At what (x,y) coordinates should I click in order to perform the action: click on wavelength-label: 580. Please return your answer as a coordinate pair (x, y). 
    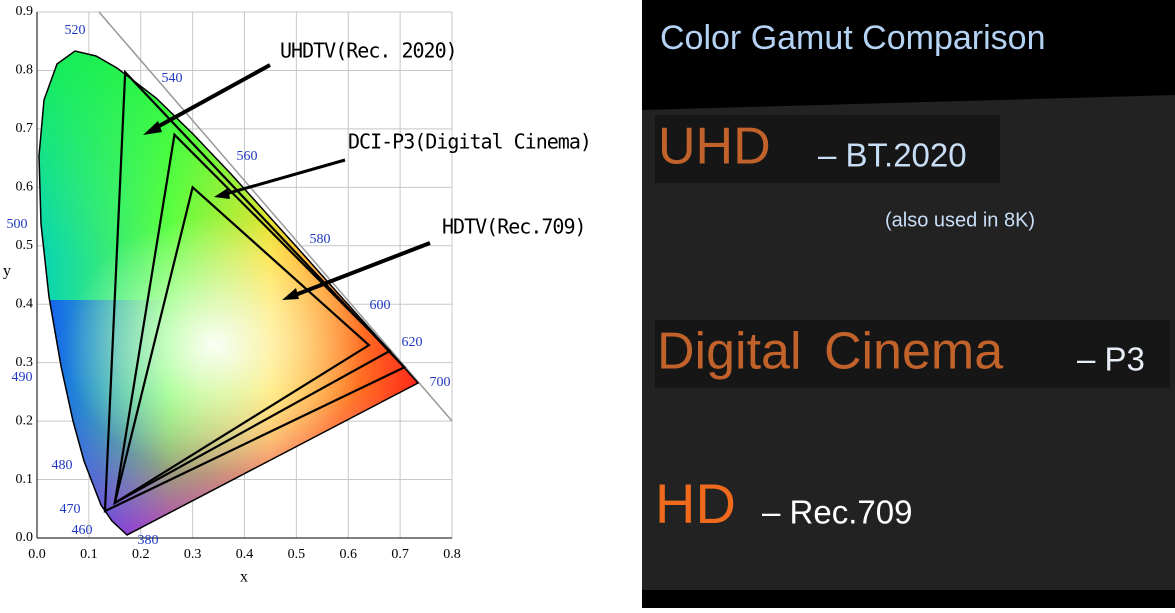
    Looking at the image, I should click on (320, 239).